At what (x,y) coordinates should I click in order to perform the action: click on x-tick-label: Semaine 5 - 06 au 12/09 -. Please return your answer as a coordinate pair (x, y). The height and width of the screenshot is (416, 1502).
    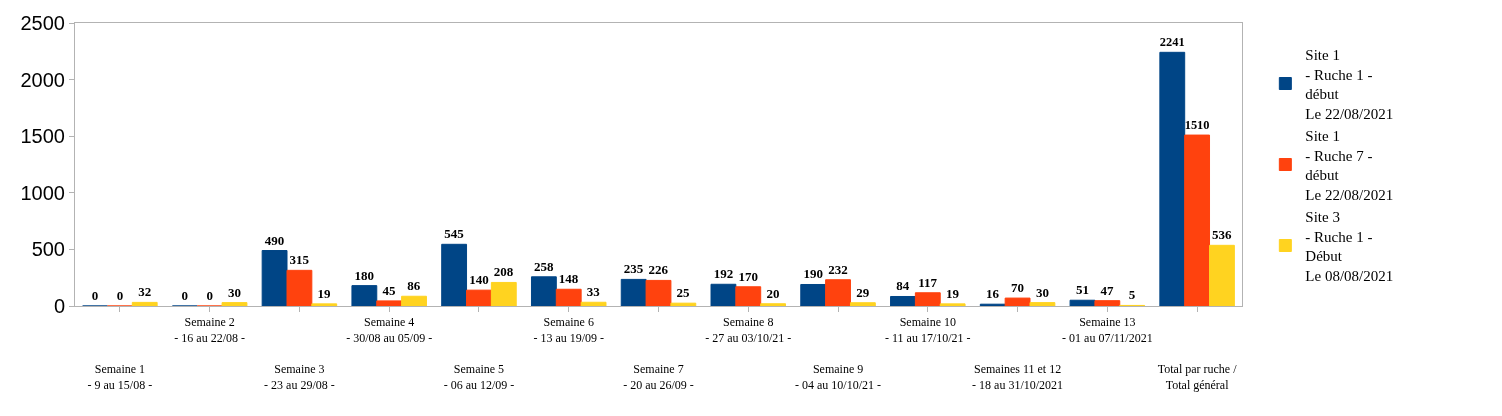
    Looking at the image, I should click on (479, 377).